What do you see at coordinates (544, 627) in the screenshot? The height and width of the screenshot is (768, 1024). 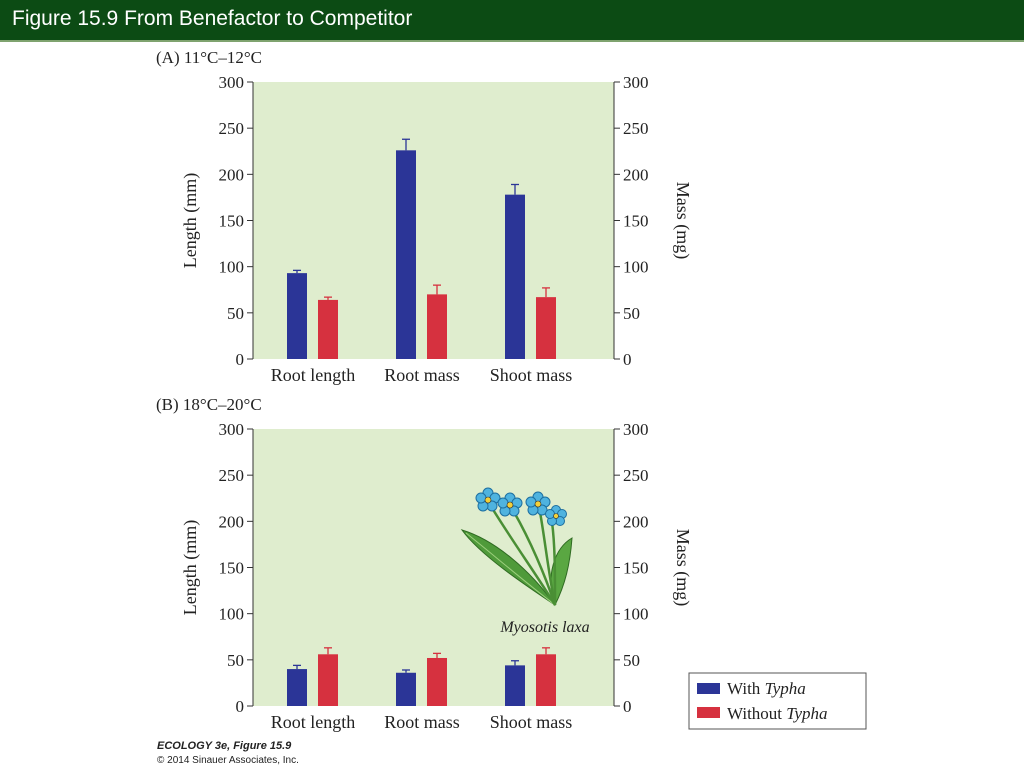 I see `illustration-caption: Myosotis laxa` at bounding box center [544, 627].